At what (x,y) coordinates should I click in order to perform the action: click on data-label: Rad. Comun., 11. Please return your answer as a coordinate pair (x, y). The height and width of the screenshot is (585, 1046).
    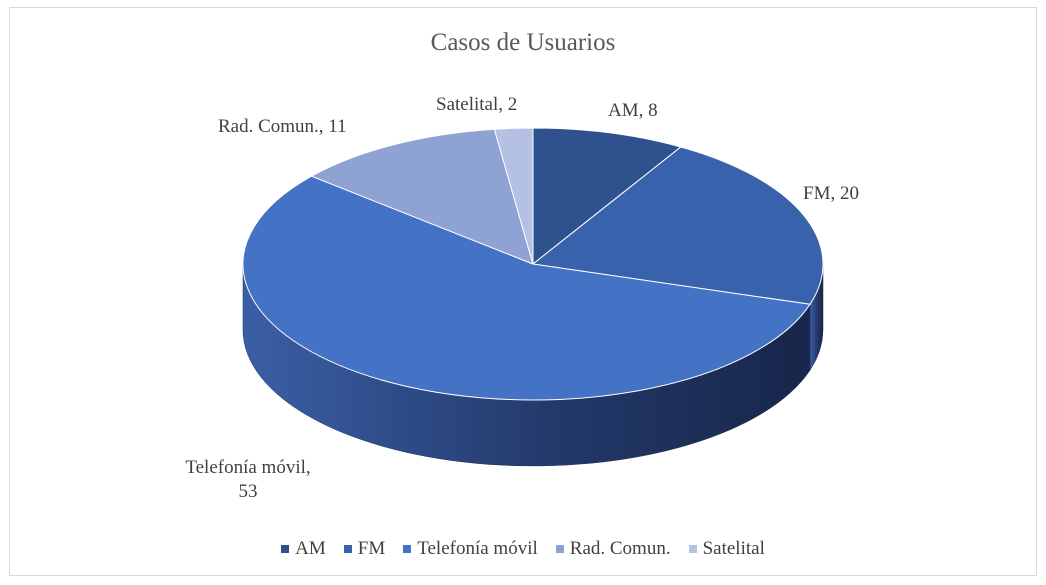
    Looking at the image, I should click on (282, 126).